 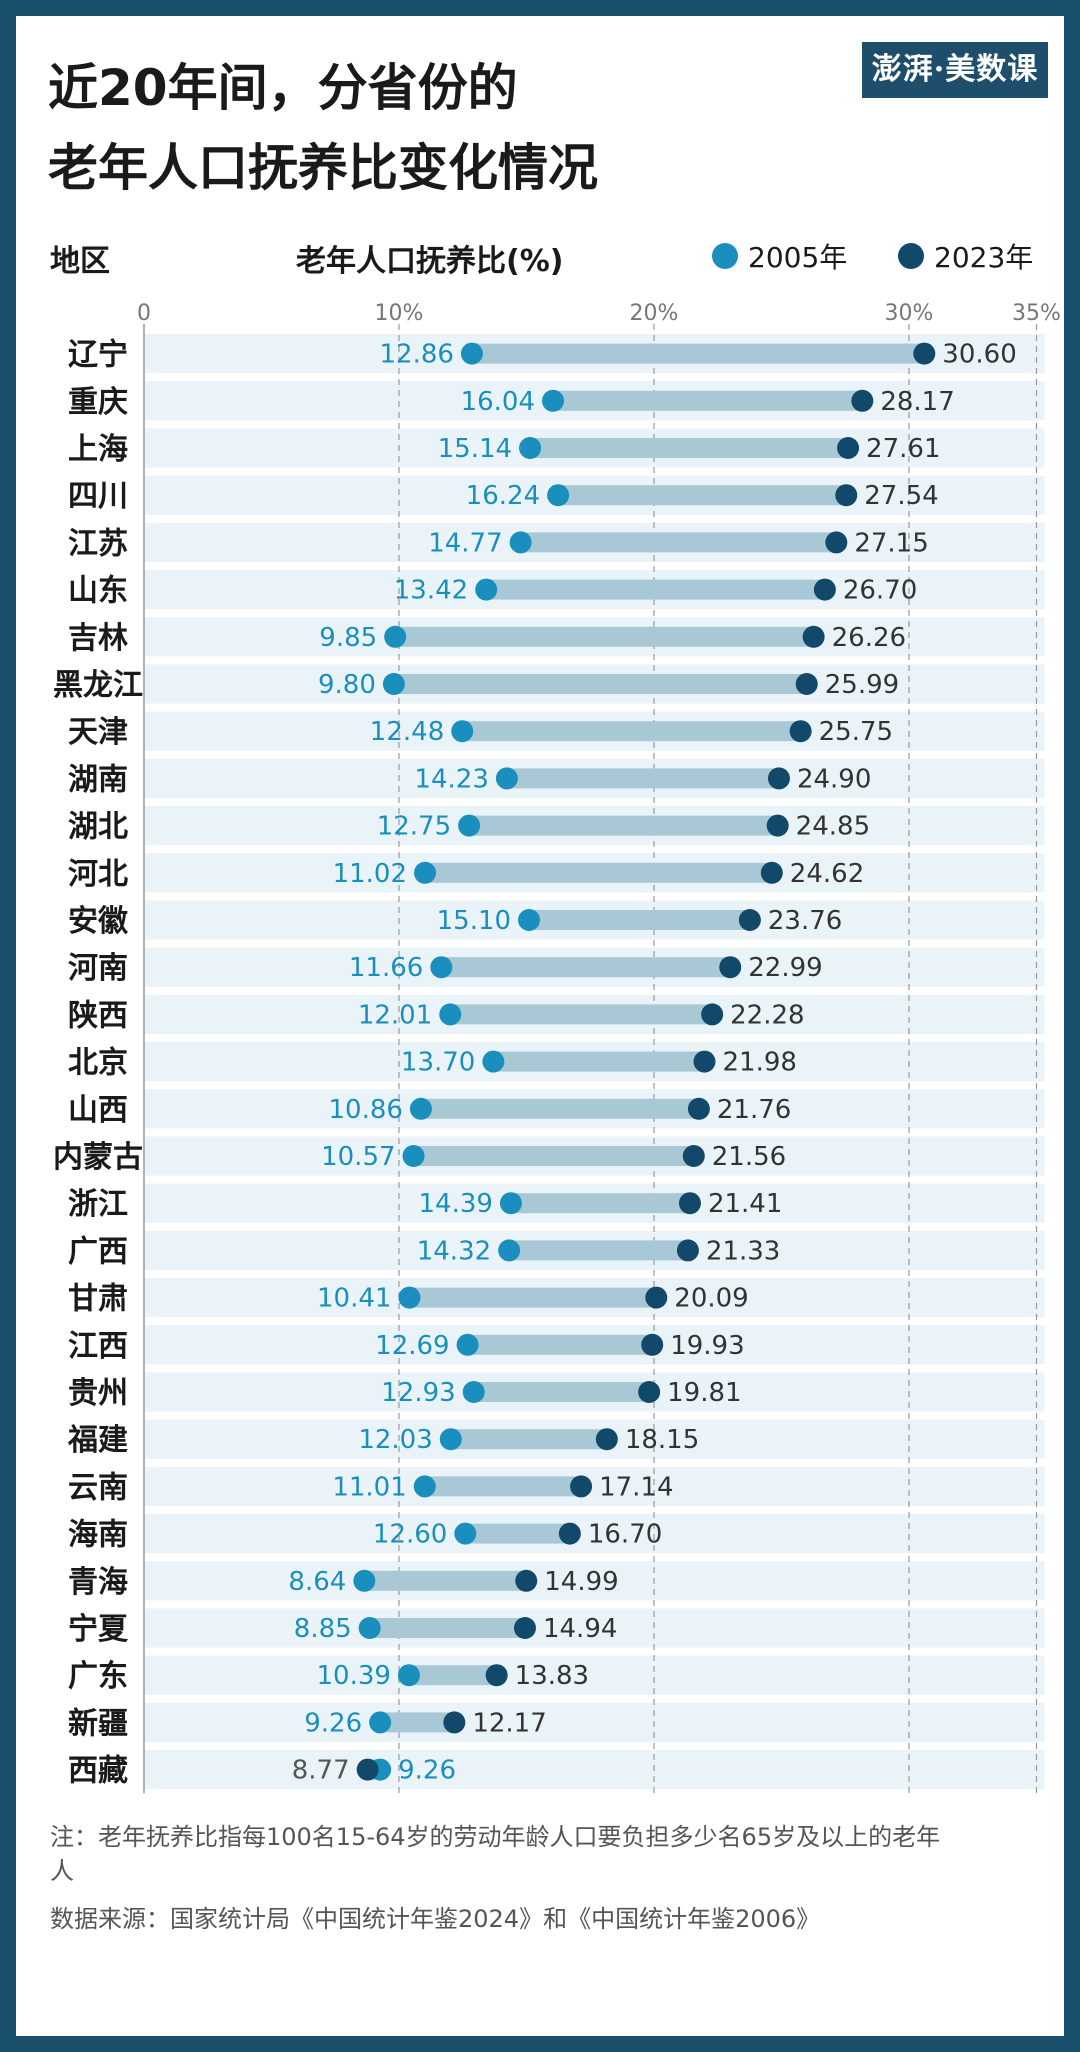 I want to click on value-label-2005: 12.48, so click(x=407, y=732).